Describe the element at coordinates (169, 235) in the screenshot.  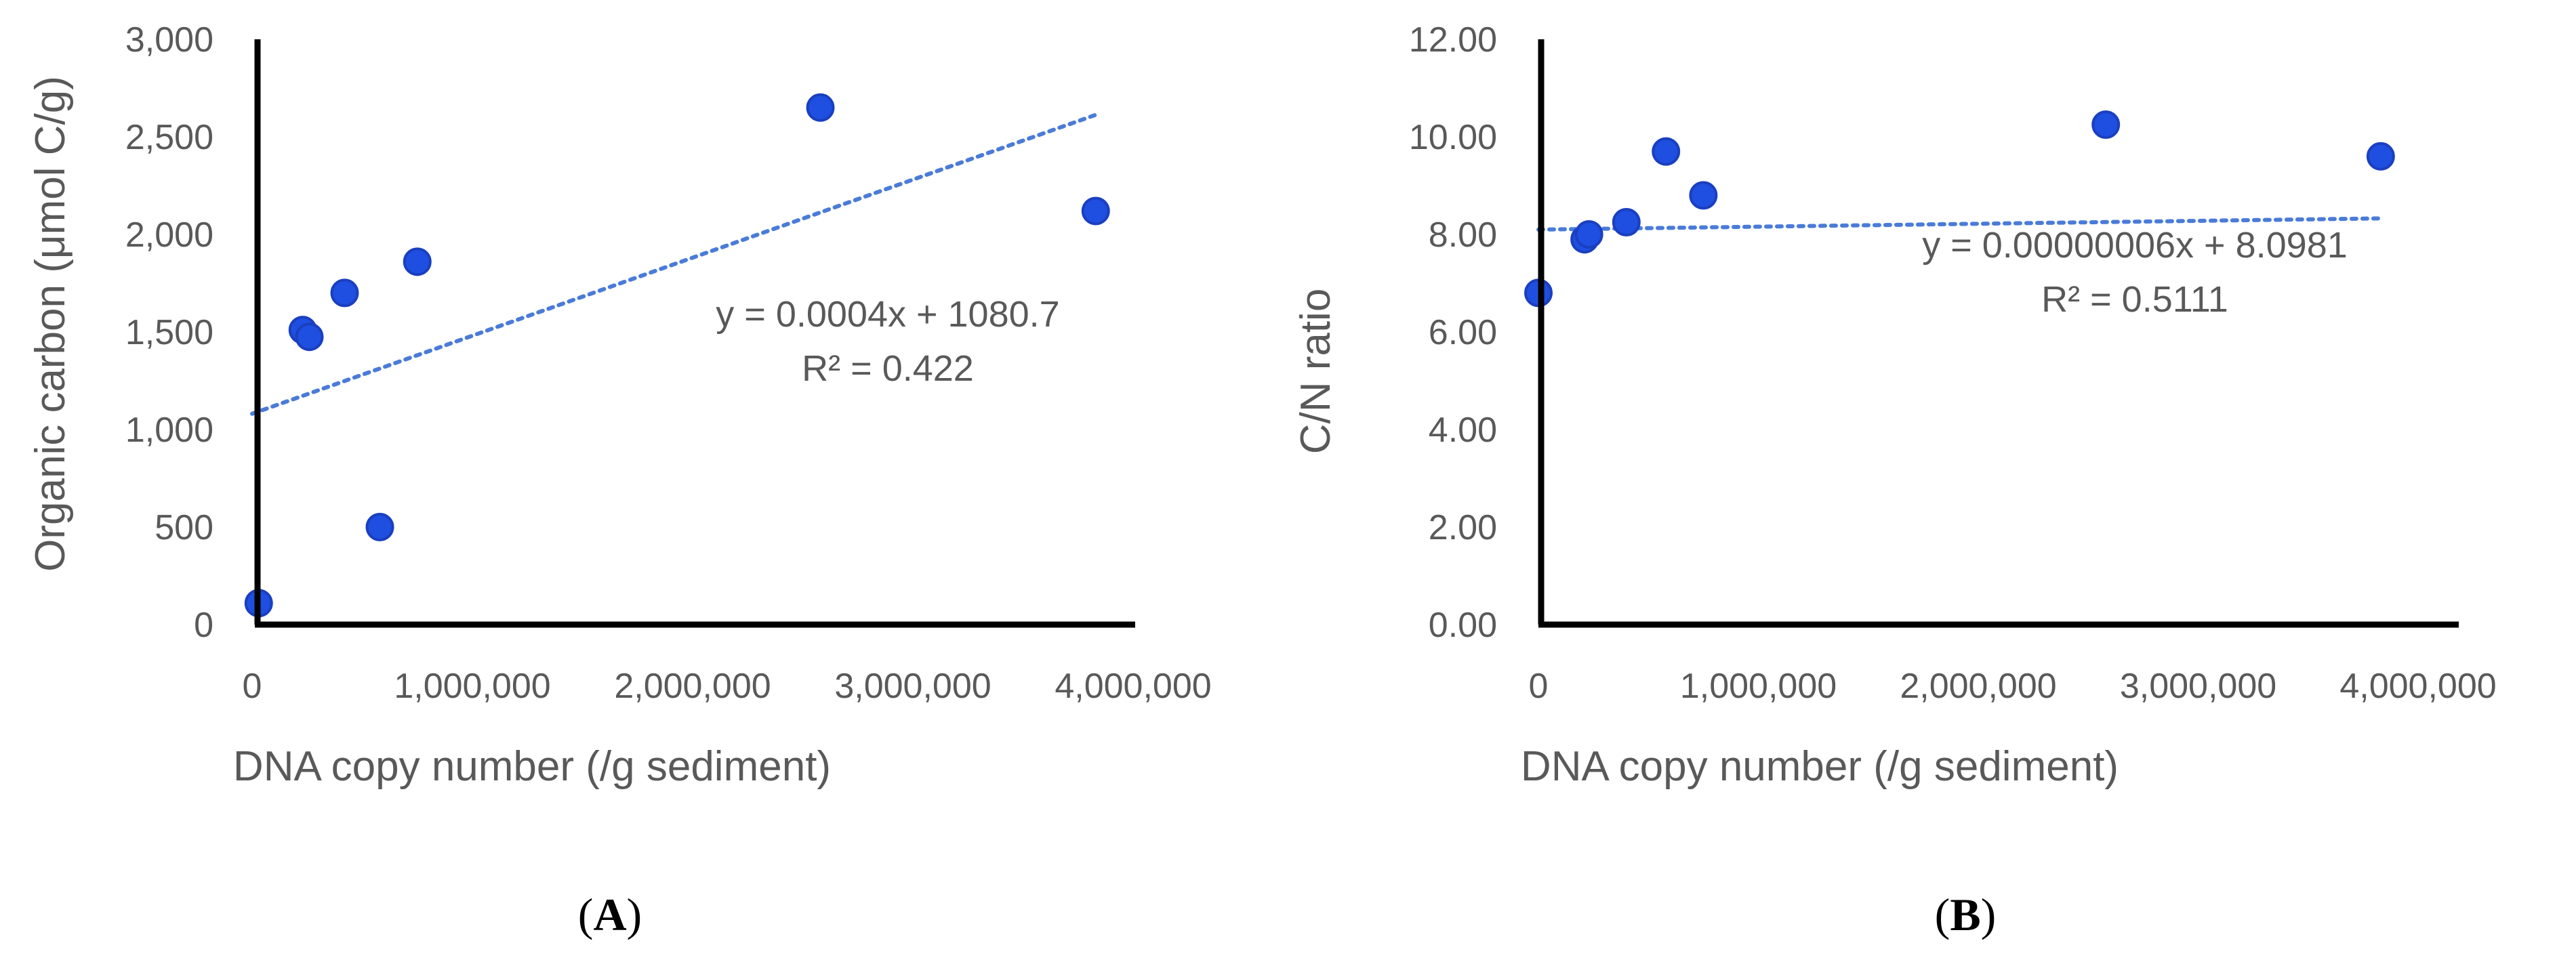
I see `y-tick-label: 2,000` at that location.